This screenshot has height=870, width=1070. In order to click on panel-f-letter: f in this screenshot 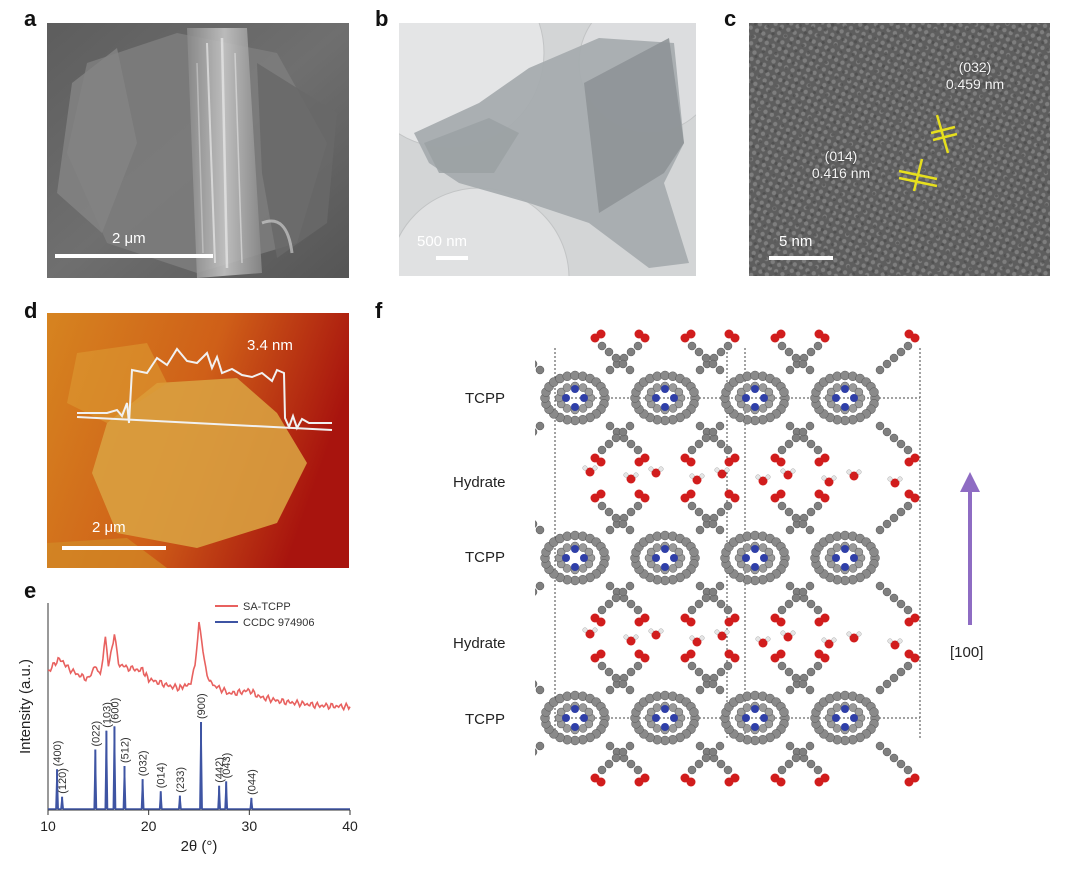, I will do `click(379, 310)`.